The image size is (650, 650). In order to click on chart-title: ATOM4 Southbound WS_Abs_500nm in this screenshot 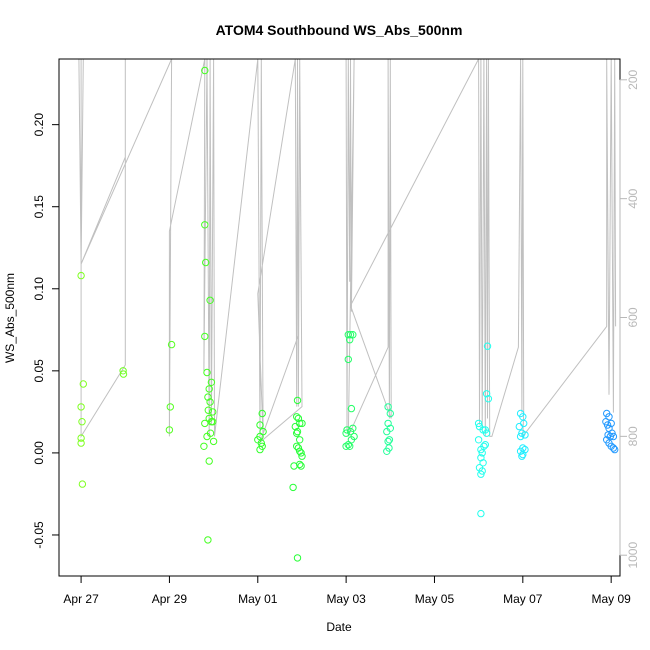, I will do `click(339, 30)`.